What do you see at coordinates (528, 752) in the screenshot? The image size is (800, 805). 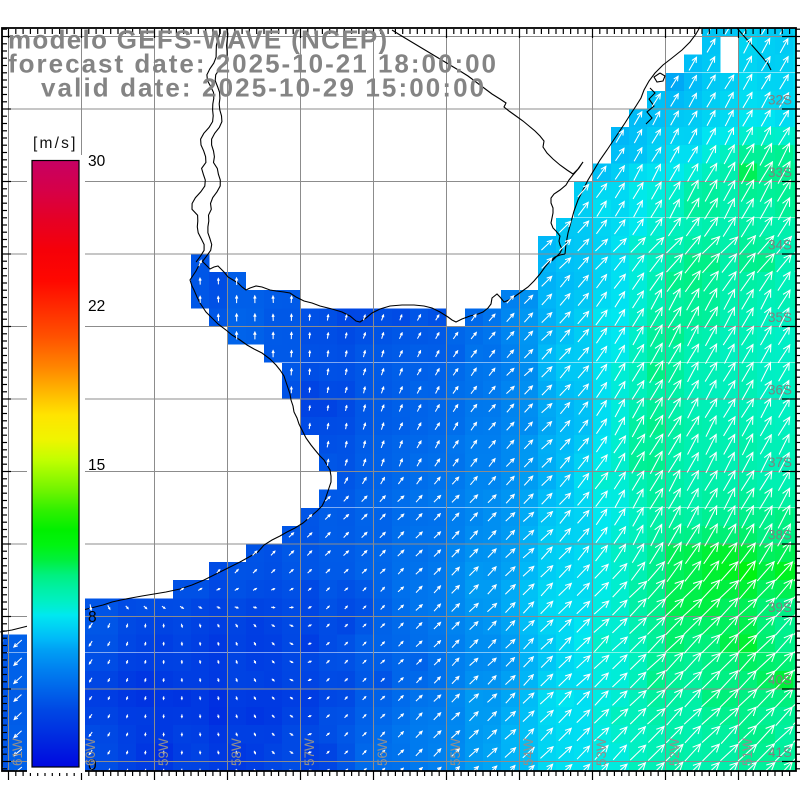 I see `svg-text: 54W` at bounding box center [528, 752].